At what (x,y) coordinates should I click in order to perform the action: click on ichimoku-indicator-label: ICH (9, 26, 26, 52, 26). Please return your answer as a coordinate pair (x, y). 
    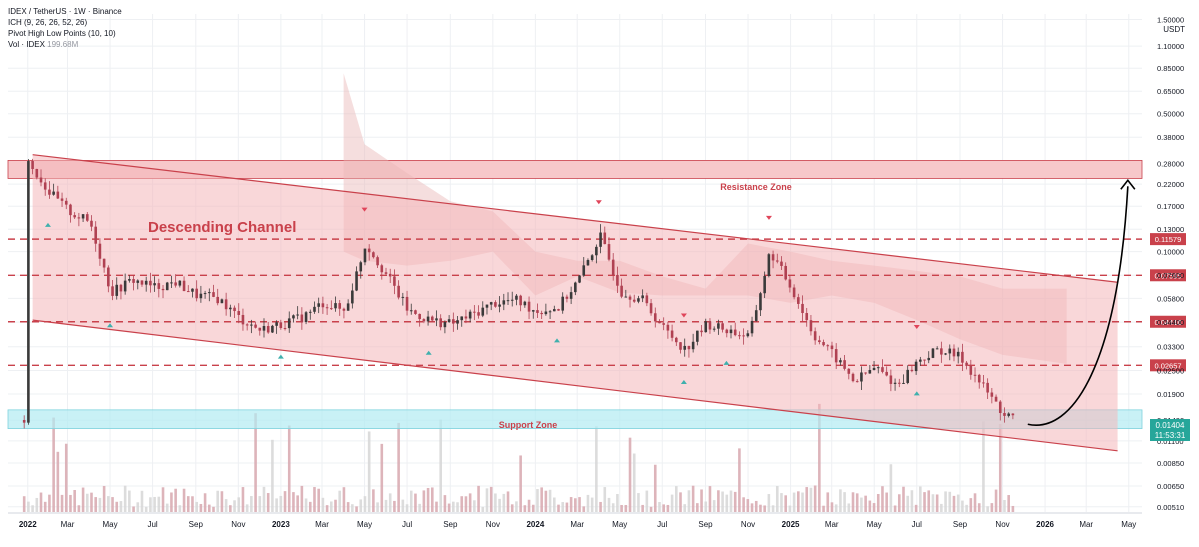
    Looking at the image, I should click on (48, 22).